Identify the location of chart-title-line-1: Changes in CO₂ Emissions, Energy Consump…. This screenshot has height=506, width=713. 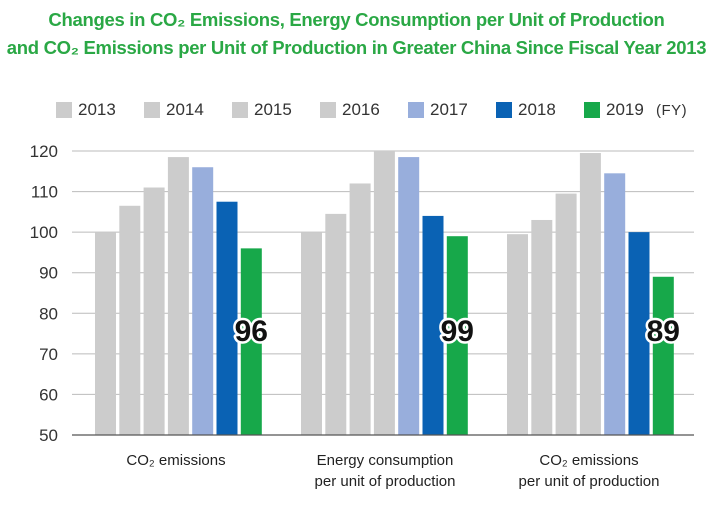
(356, 19).